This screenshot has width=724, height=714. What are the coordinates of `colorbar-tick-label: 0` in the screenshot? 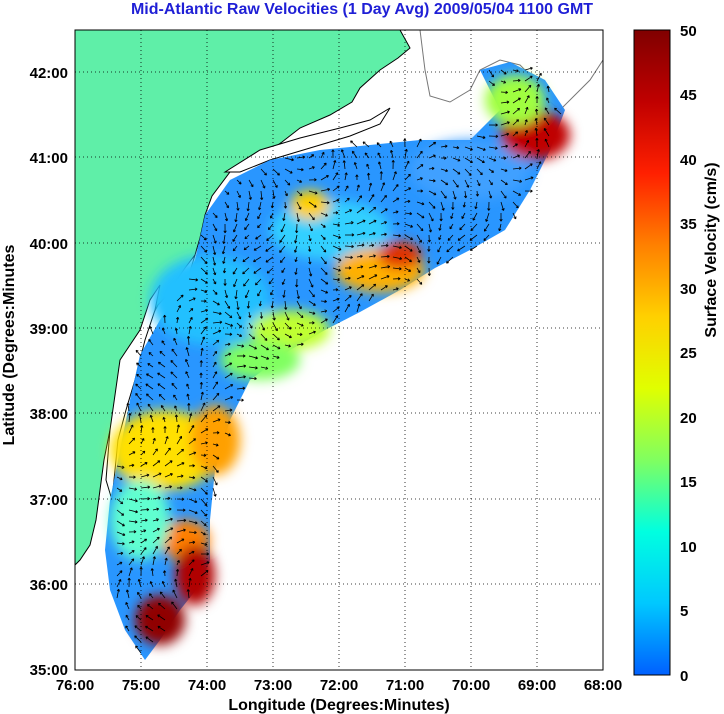 It's located at (684, 676).